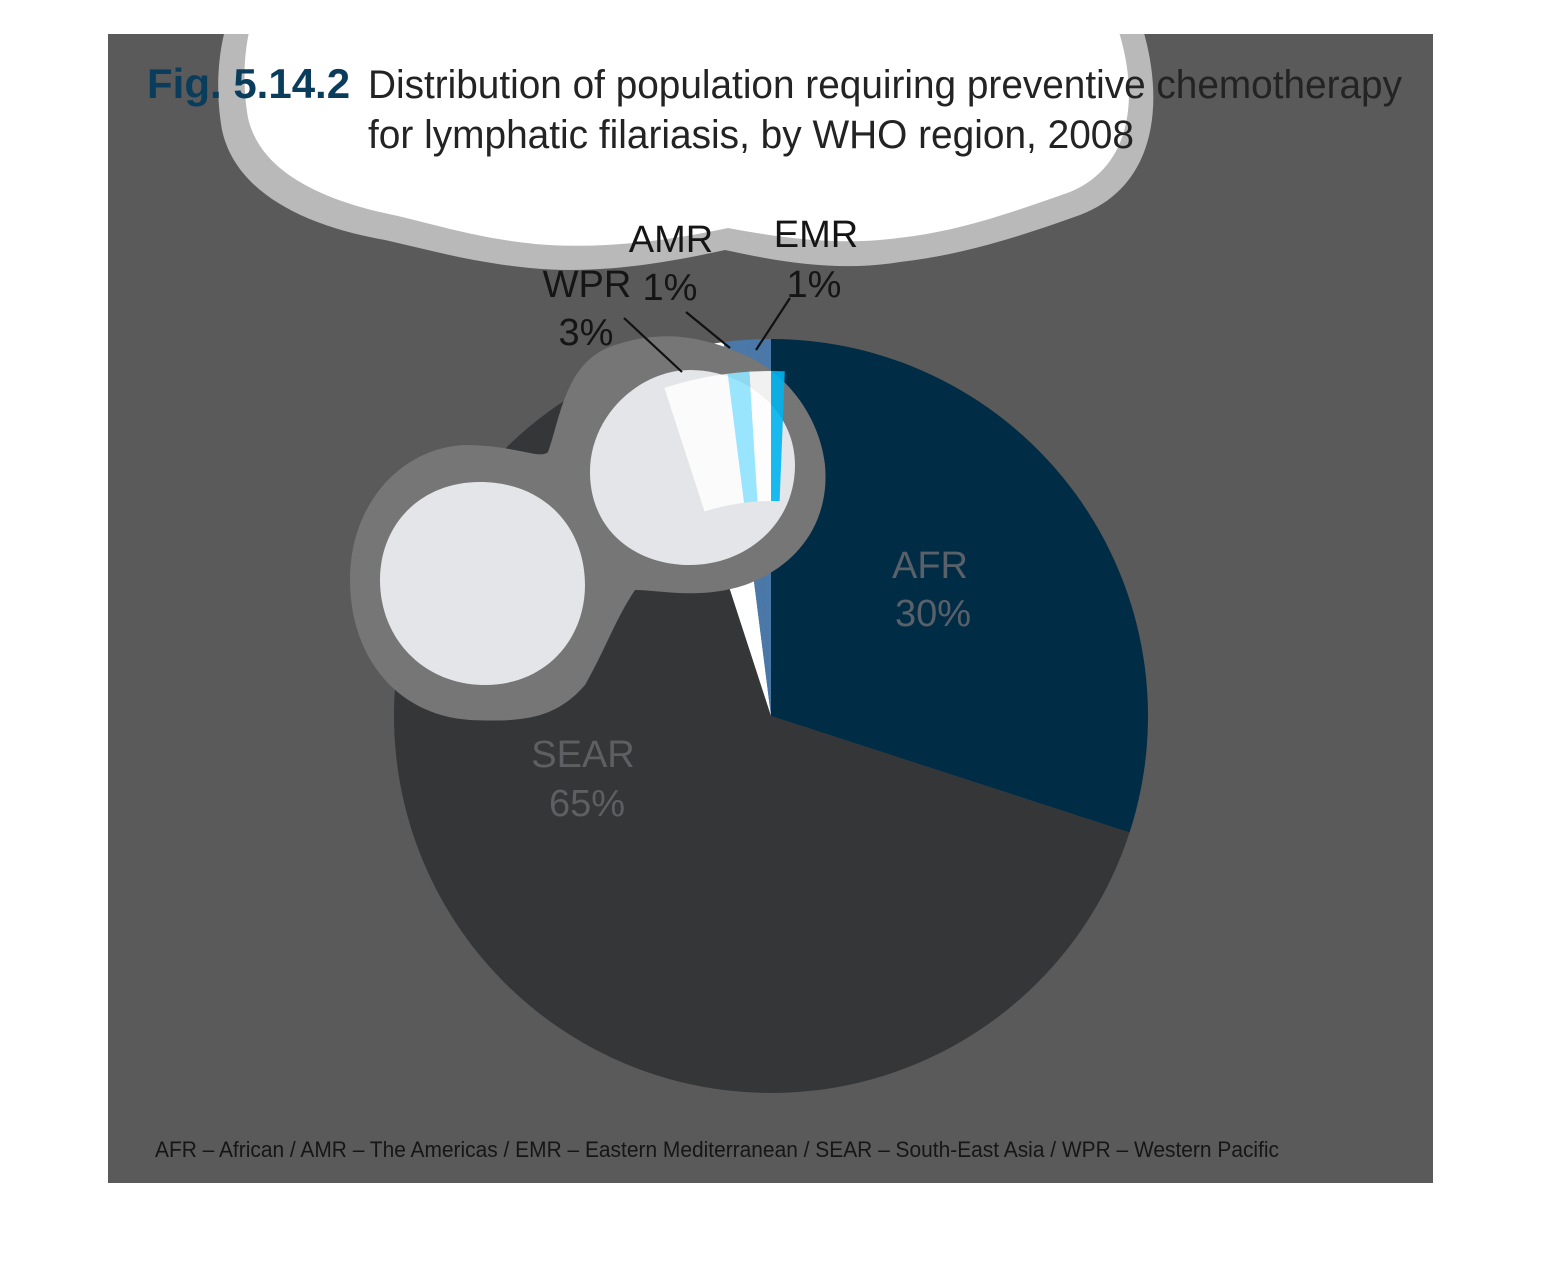 This screenshot has height=1278, width=1542. What do you see at coordinates (930, 566) in the screenshot?
I see `afr-label: AFR` at bounding box center [930, 566].